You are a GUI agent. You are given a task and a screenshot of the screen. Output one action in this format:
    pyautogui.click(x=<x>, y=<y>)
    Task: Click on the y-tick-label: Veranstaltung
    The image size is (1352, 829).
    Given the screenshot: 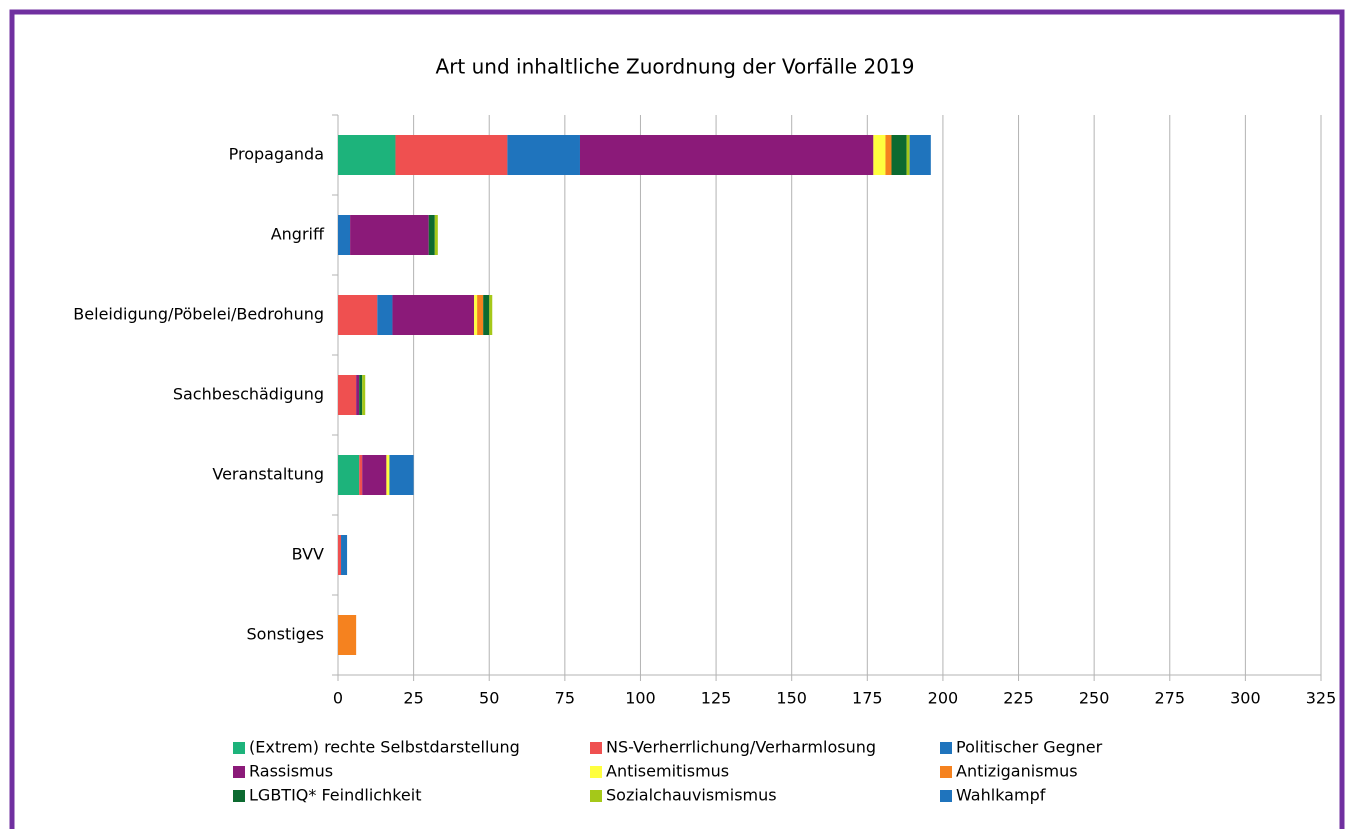 What is the action you would take?
    pyautogui.click(x=268, y=474)
    